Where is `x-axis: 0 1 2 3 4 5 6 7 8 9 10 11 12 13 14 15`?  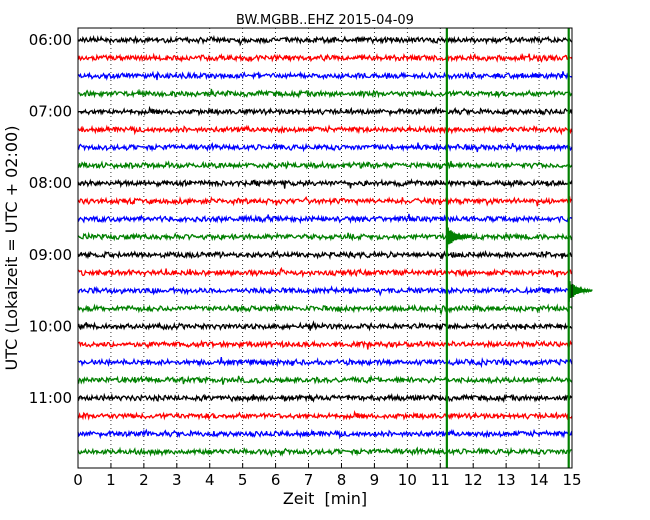
x-axis: 0 1 2 3 4 5 6 7 8 9 10 11 12 13 14 15 is located at coordinates (327, 476).